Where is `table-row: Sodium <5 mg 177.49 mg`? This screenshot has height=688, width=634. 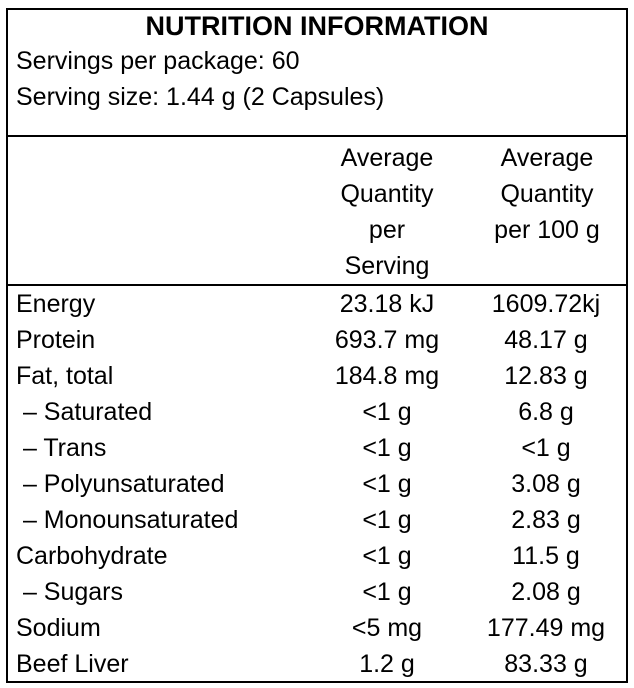 table-row: Sodium <5 mg 177.49 mg is located at coordinates (317, 628).